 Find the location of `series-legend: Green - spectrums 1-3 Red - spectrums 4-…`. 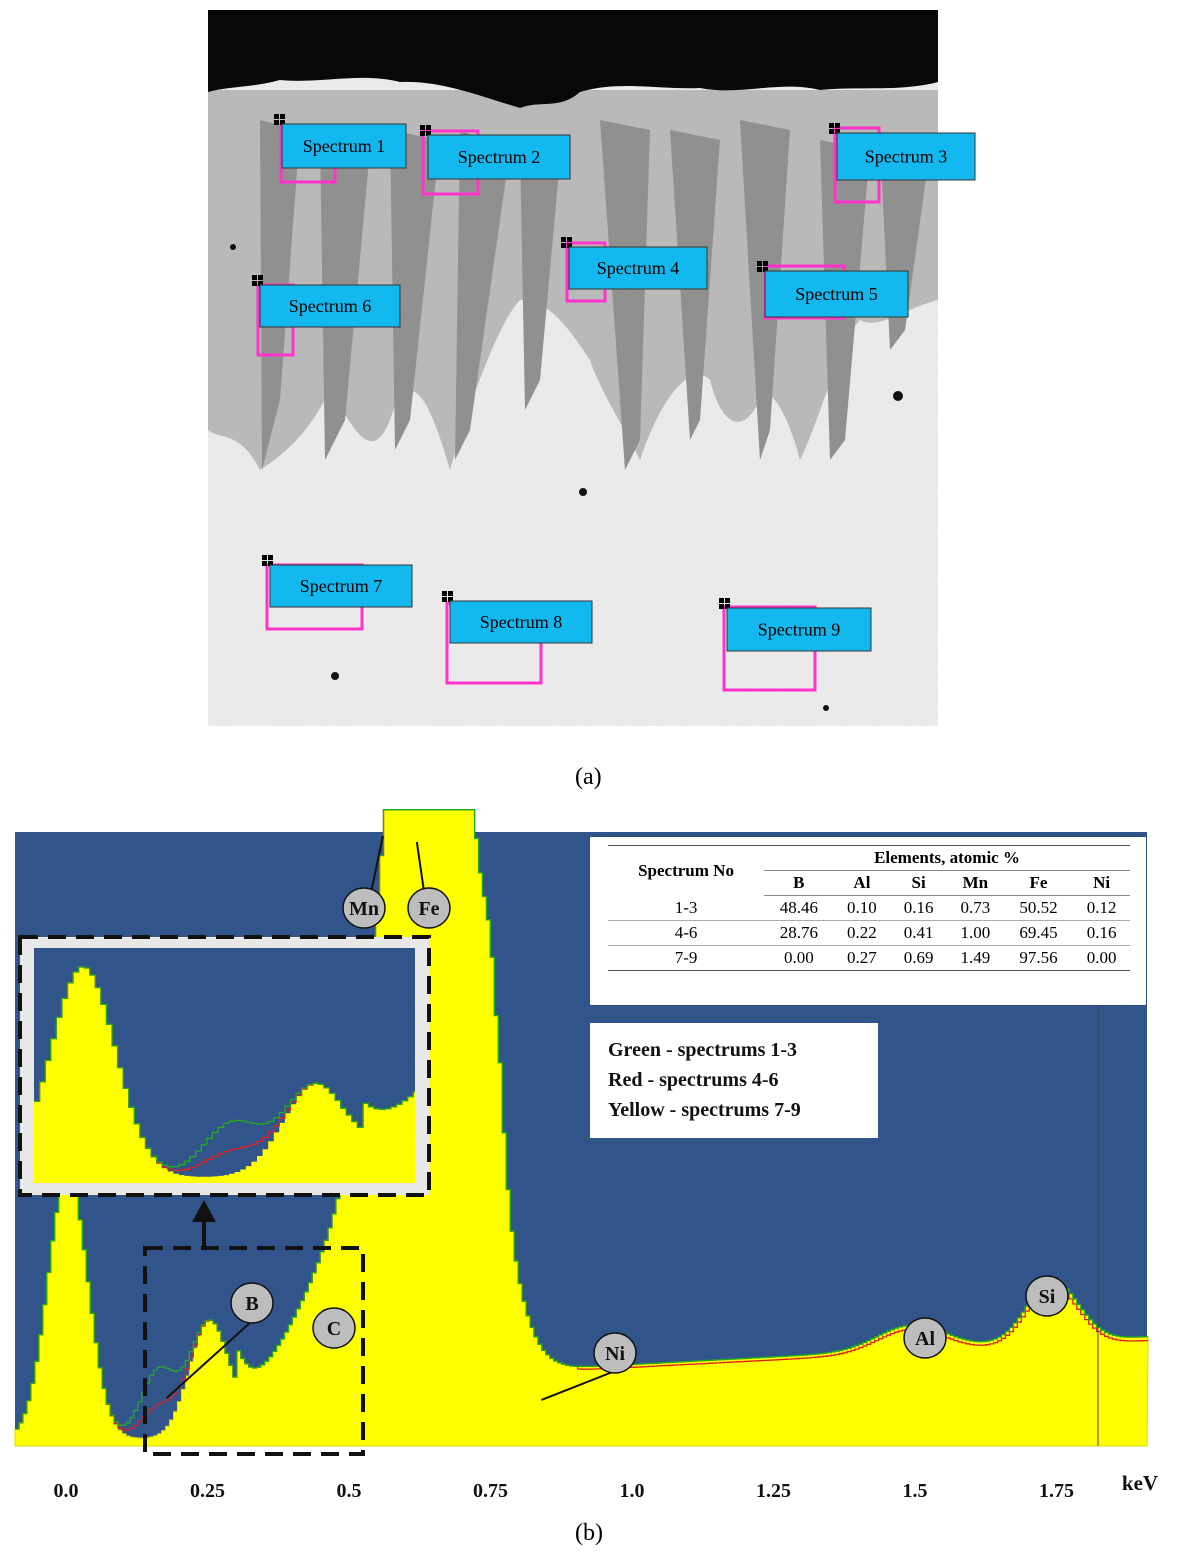

series-legend: Green - spectrums 1-3 Red - spectrums 4-… is located at coordinates (734, 1080).